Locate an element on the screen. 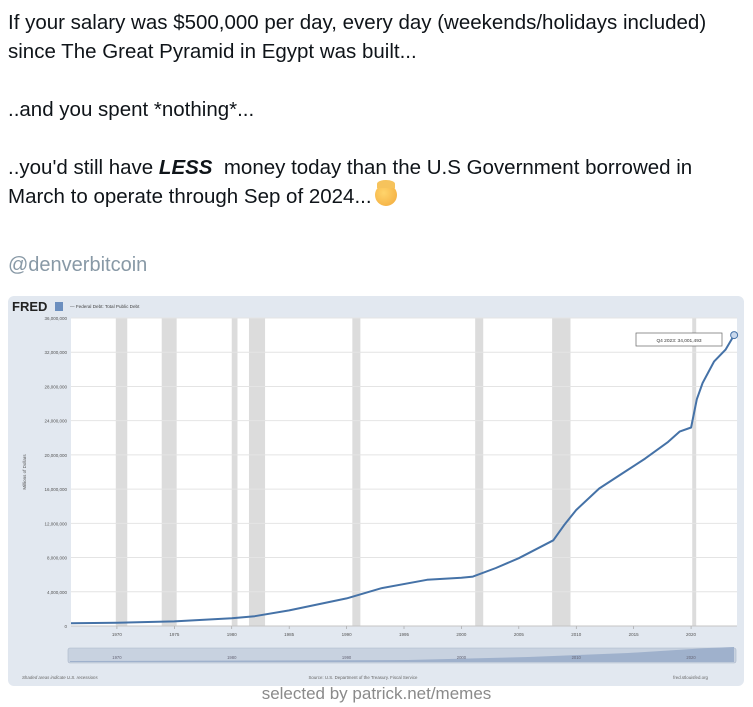 This screenshot has height=707, width=753. range-label-0: 1970 is located at coordinates (117, 657).